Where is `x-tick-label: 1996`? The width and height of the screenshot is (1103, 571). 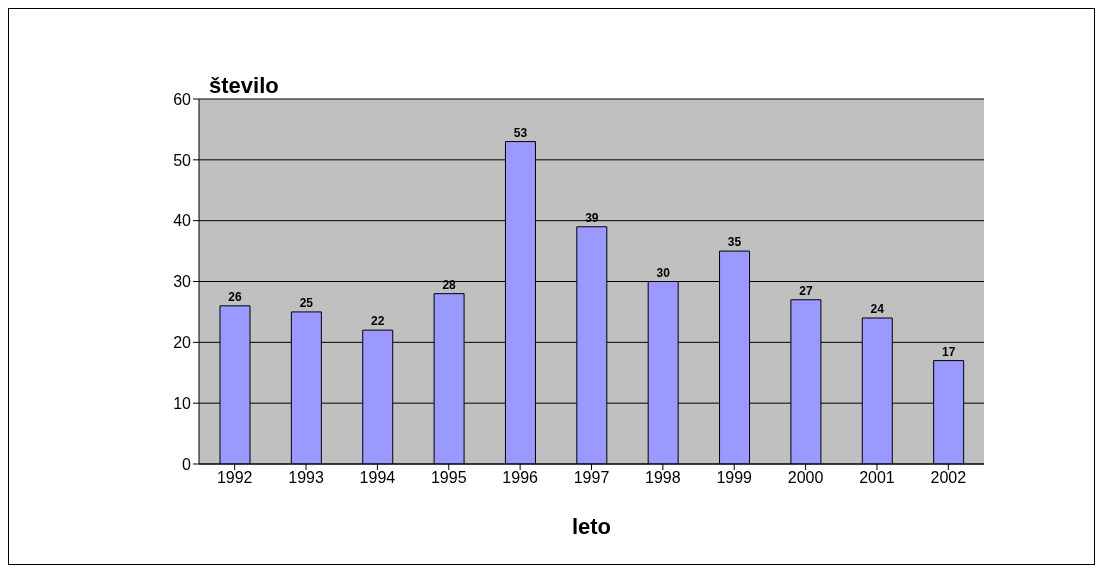
x-tick-label: 1996 is located at coordinates (520, 478).